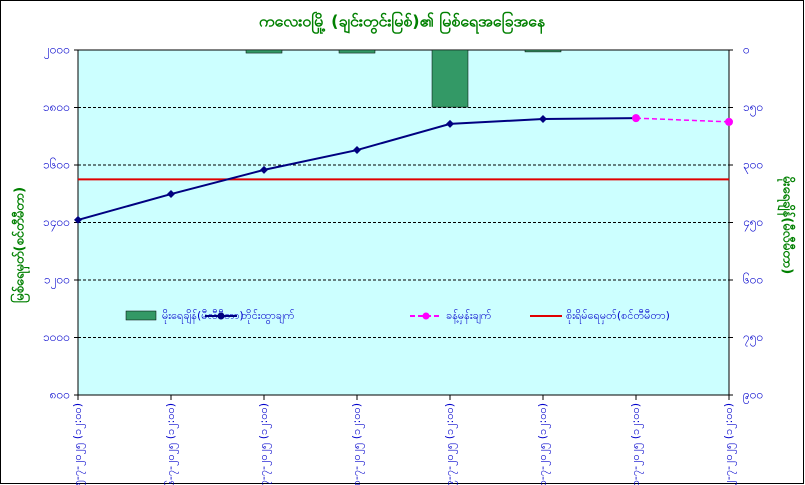 The width and height of the screenshot is (805, 485). Describe the element at coordinates (60, 395) in the screenshot. I see `y-tick-label: ၈၀၀` at that location.